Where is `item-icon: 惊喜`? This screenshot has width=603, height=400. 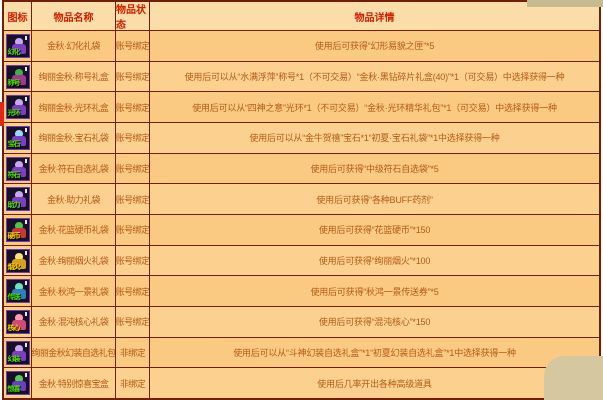 item-icon: 惊喜 is located at coordinates (17, 383).